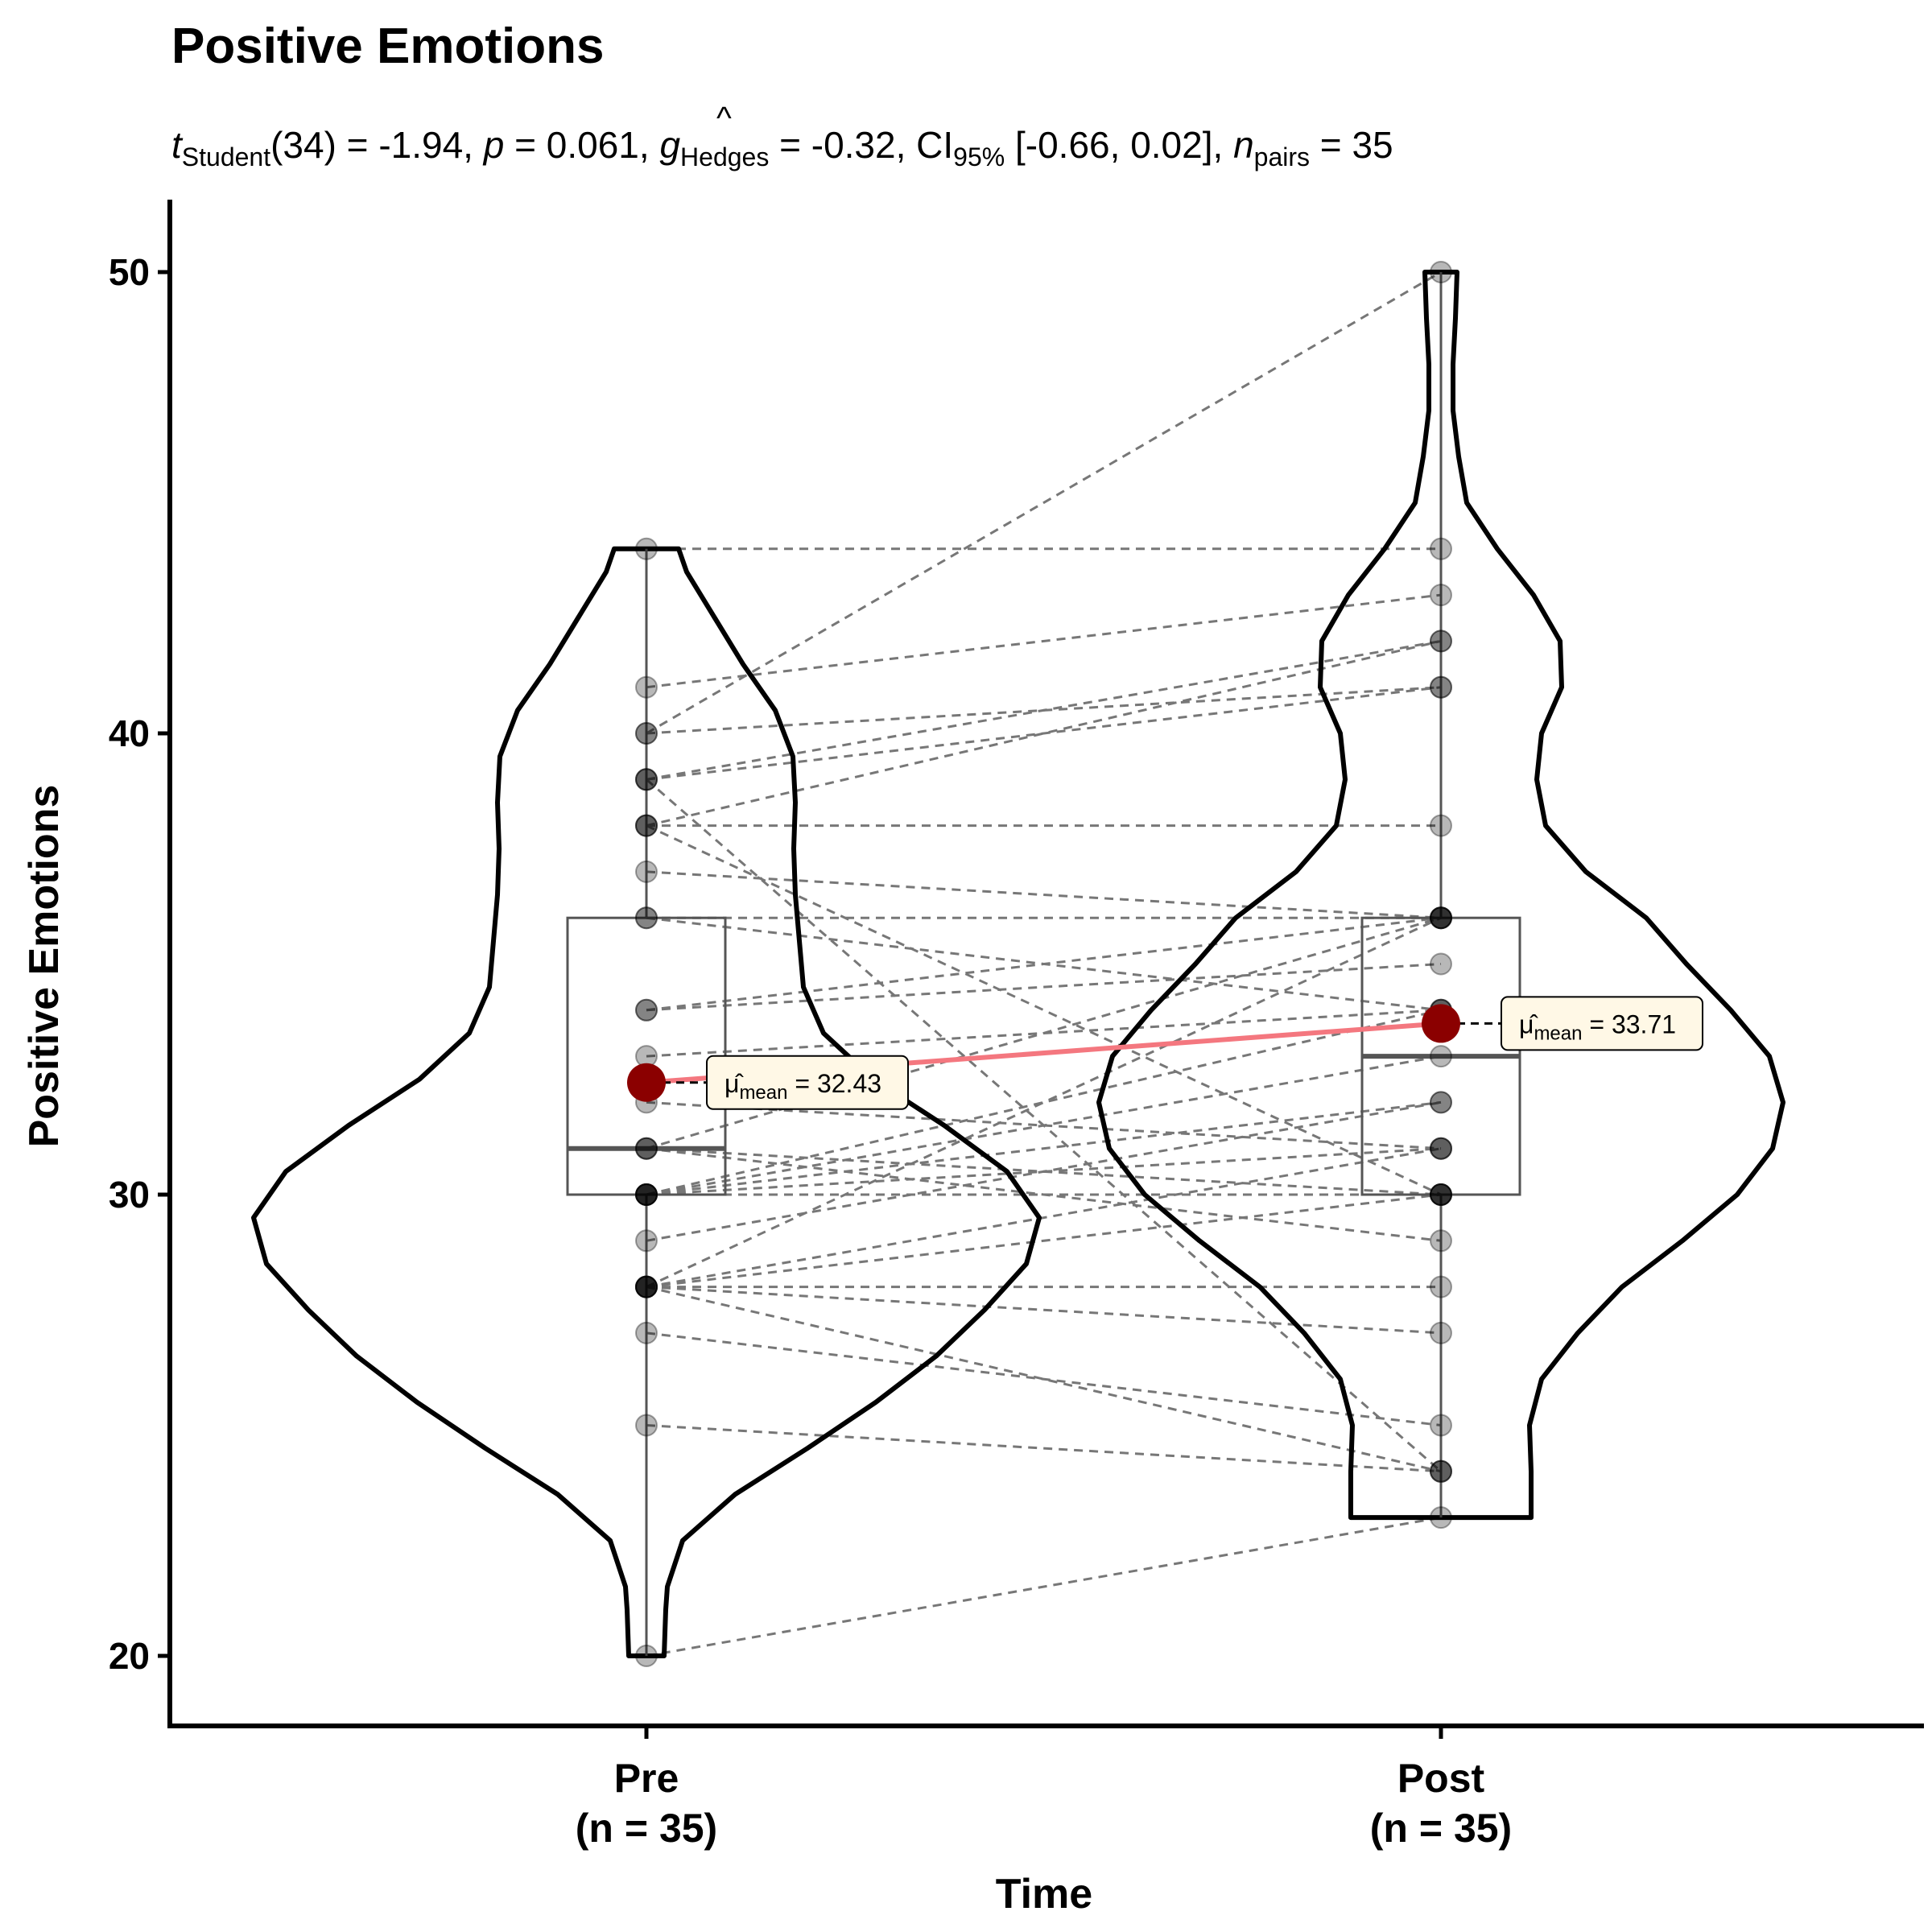  Describe the element at coordinates (1351, 145) in the screenshot. I see `subtitle-n-value: = 35` at that location.